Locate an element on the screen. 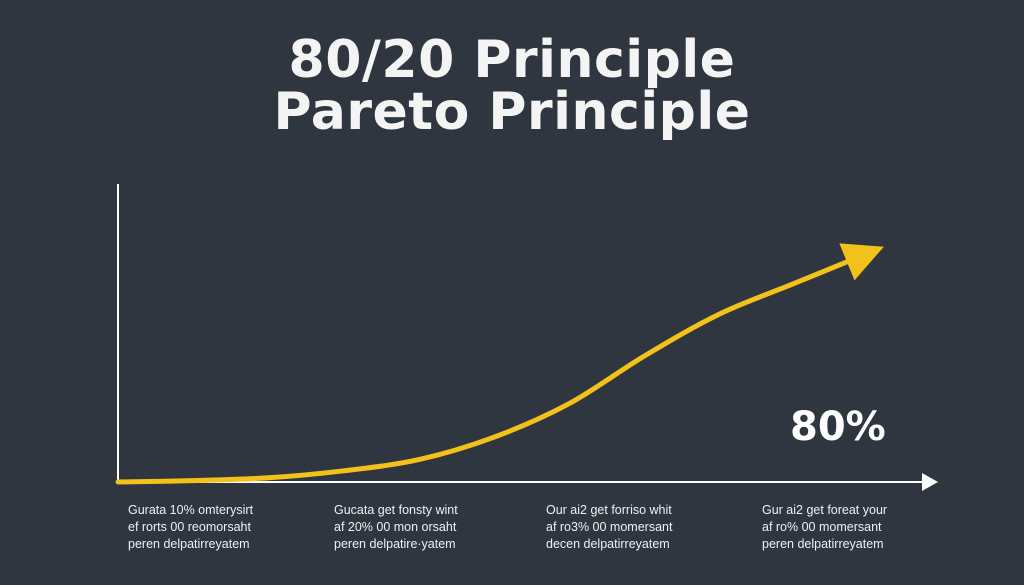  caption-3-line-1: Our ai2 get forriso whit is located at coordinates (609, 510).